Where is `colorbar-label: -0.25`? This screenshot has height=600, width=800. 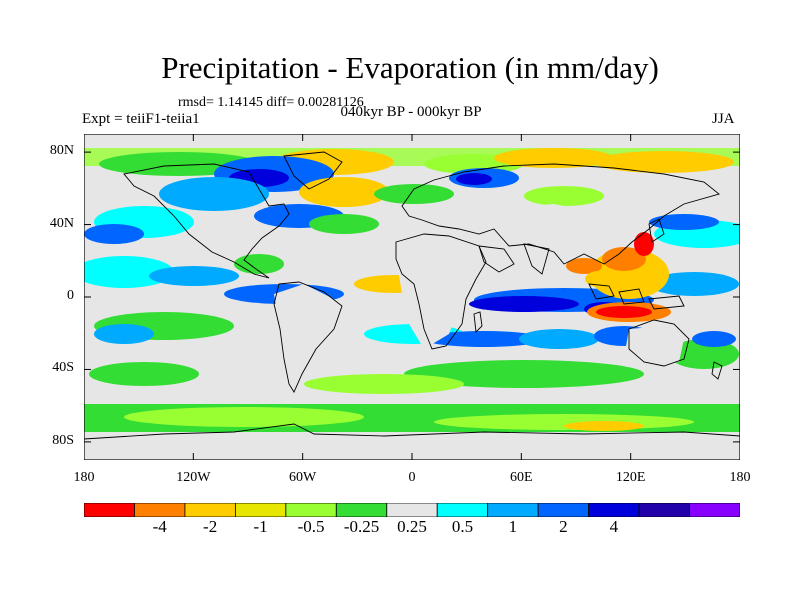
colorbar-label: -0.25 is located at coordinates (361, 526).